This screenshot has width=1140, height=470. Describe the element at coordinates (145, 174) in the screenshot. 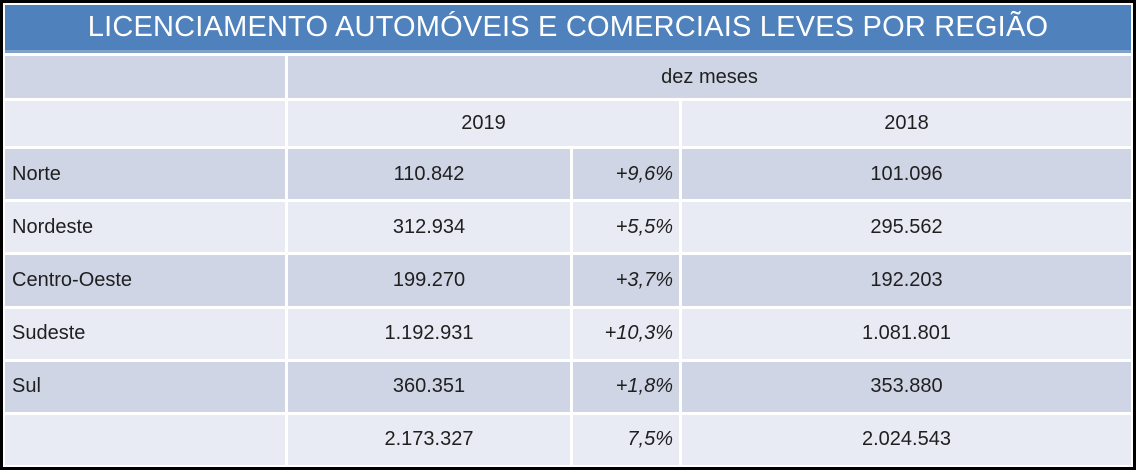

I see `region-label: Norte` at that location.